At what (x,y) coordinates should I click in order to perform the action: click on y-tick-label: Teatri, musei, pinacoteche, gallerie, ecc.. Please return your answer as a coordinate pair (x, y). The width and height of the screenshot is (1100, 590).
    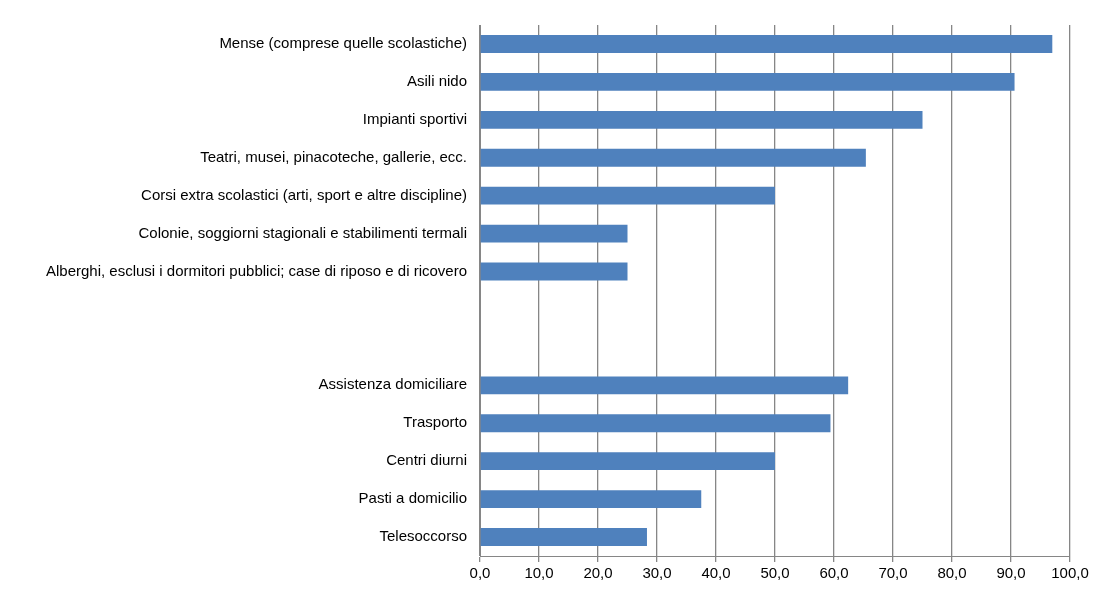
    Looking at the image, I should click on (333, 156).